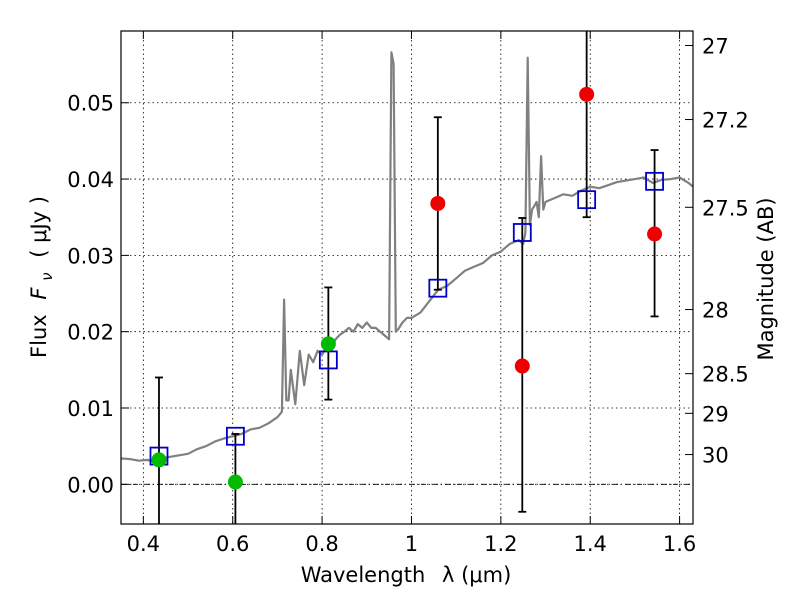  What do you see at coordinates (725, 375) in the screenshot?
I see `y2-tick-label: 28.5` at bounding box center [725, 375].